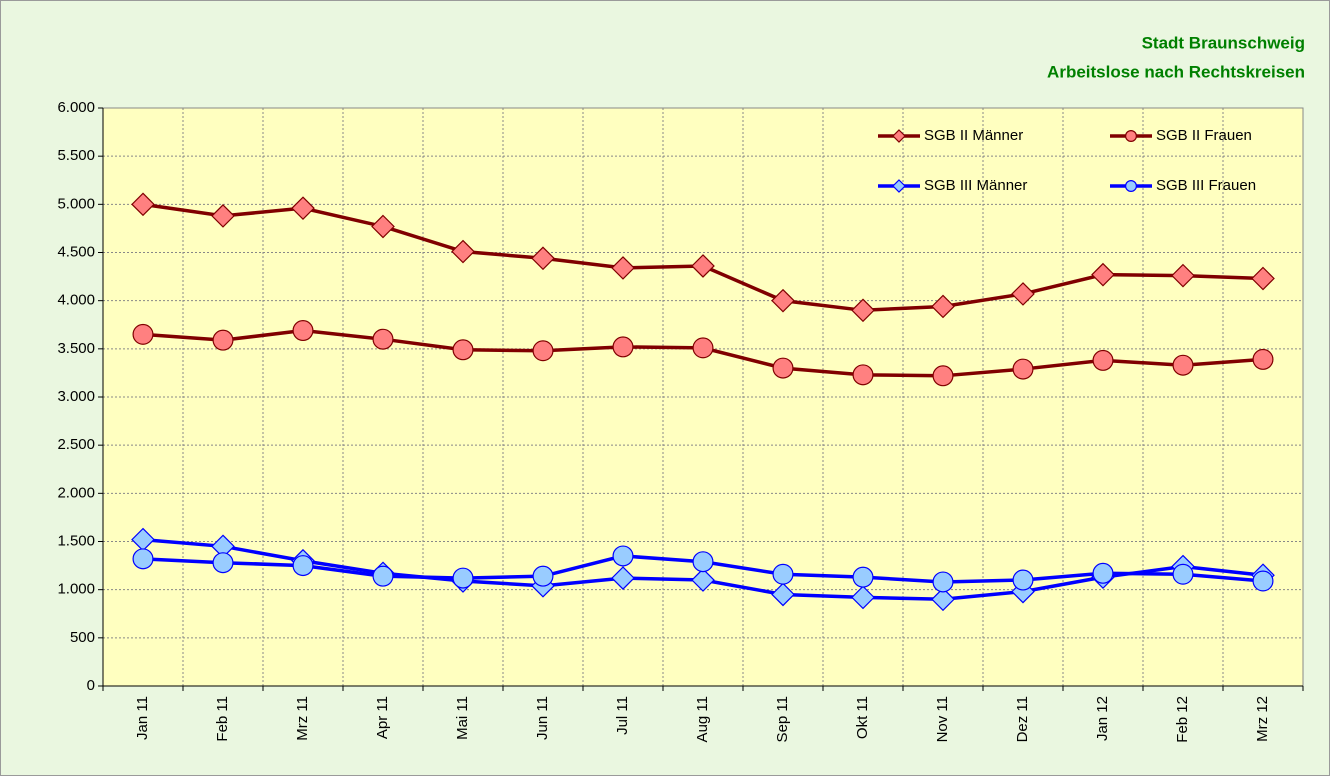 The height and width of the screenshot is (776, 1330). What do you see at coordinates (76, 492) in the screenshot?
I see `y-tick-label: 2.000` at bounding box center [76, 492].